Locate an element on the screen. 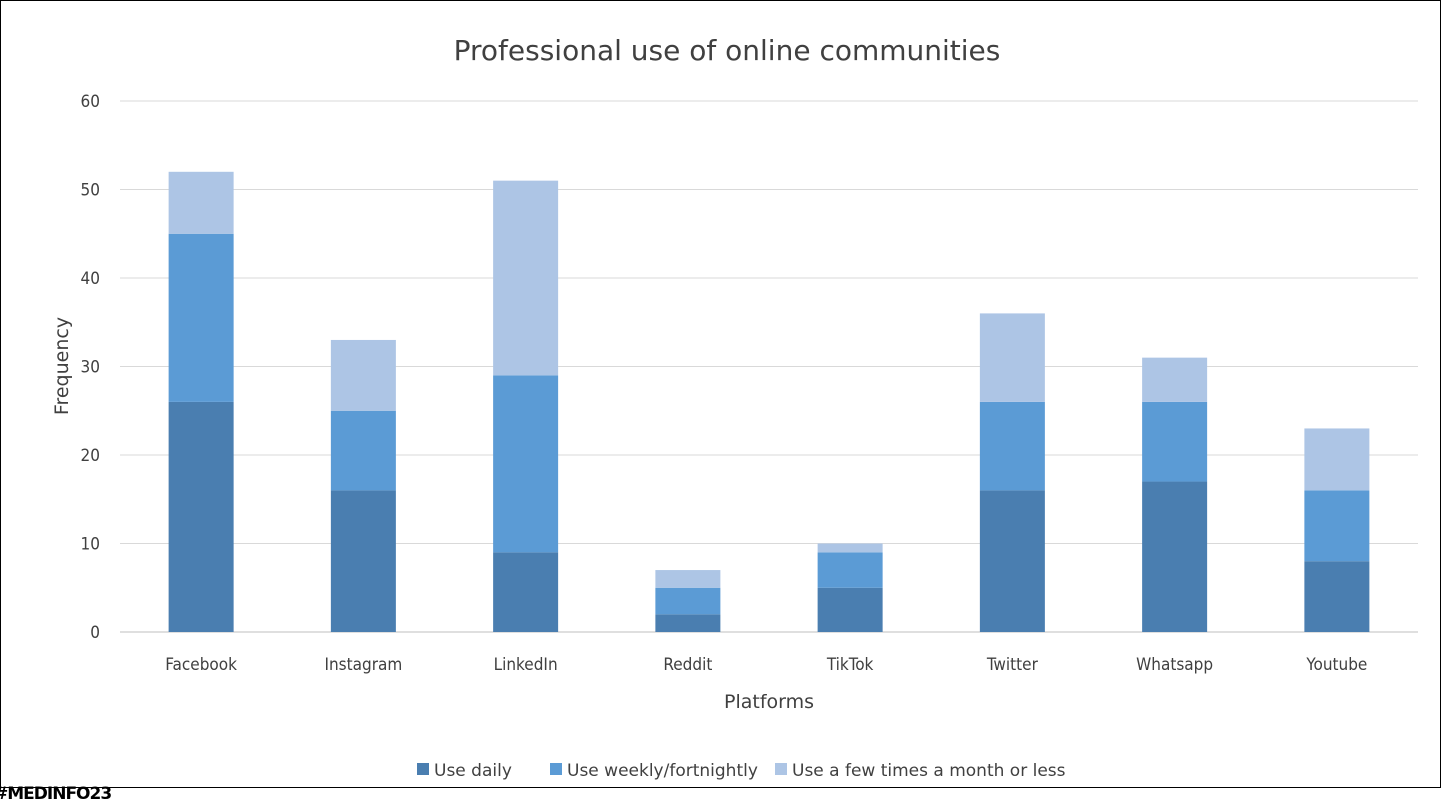 The image size is (1441, 804). x-tick-label: Twitter is located at coordinates (1012, 665).